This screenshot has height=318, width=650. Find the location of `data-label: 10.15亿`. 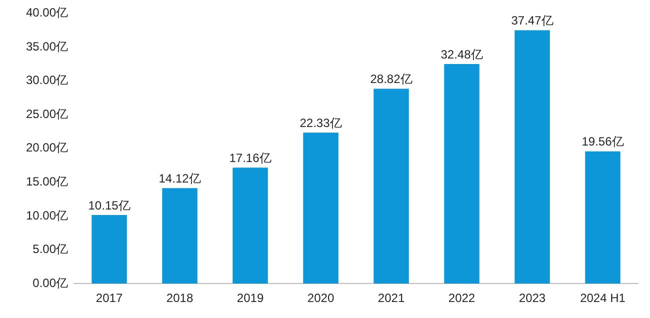

data-label: 10.15亿 is located at coordinates (109, 205).